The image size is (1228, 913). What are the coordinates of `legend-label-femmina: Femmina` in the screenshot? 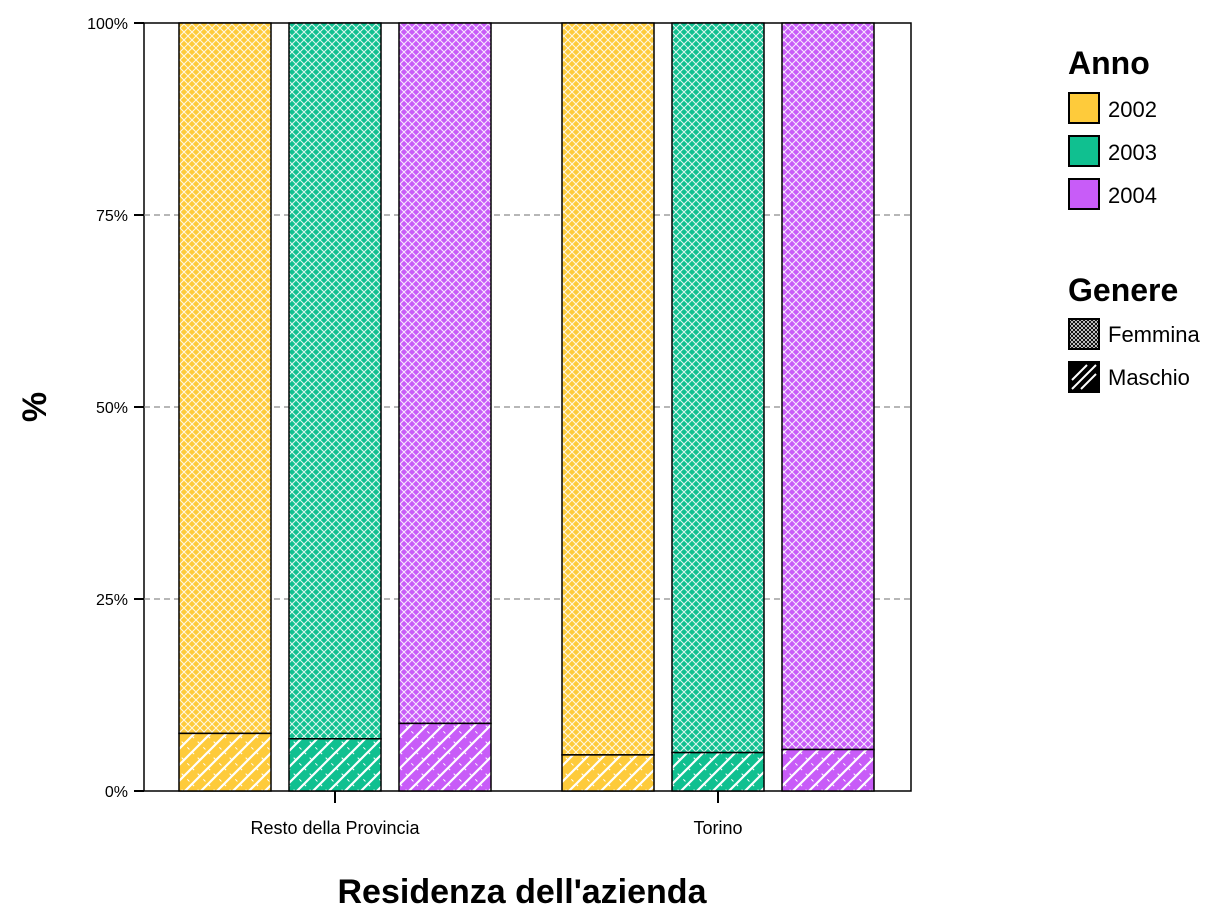 It's located at (1154, 334).